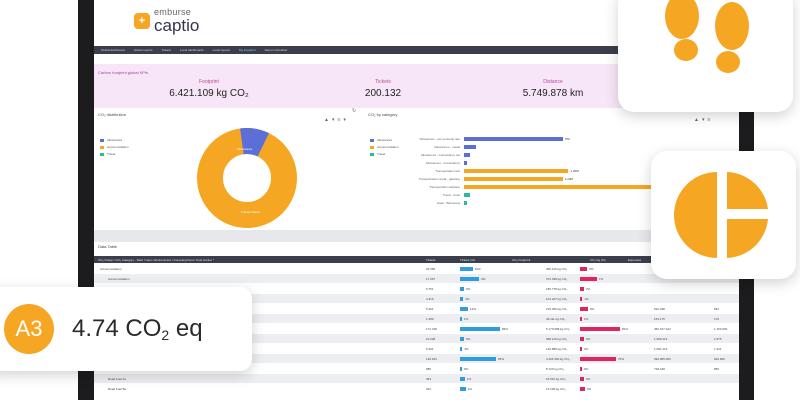  I want to click on logo-big-text: captio, so click(177, 25).